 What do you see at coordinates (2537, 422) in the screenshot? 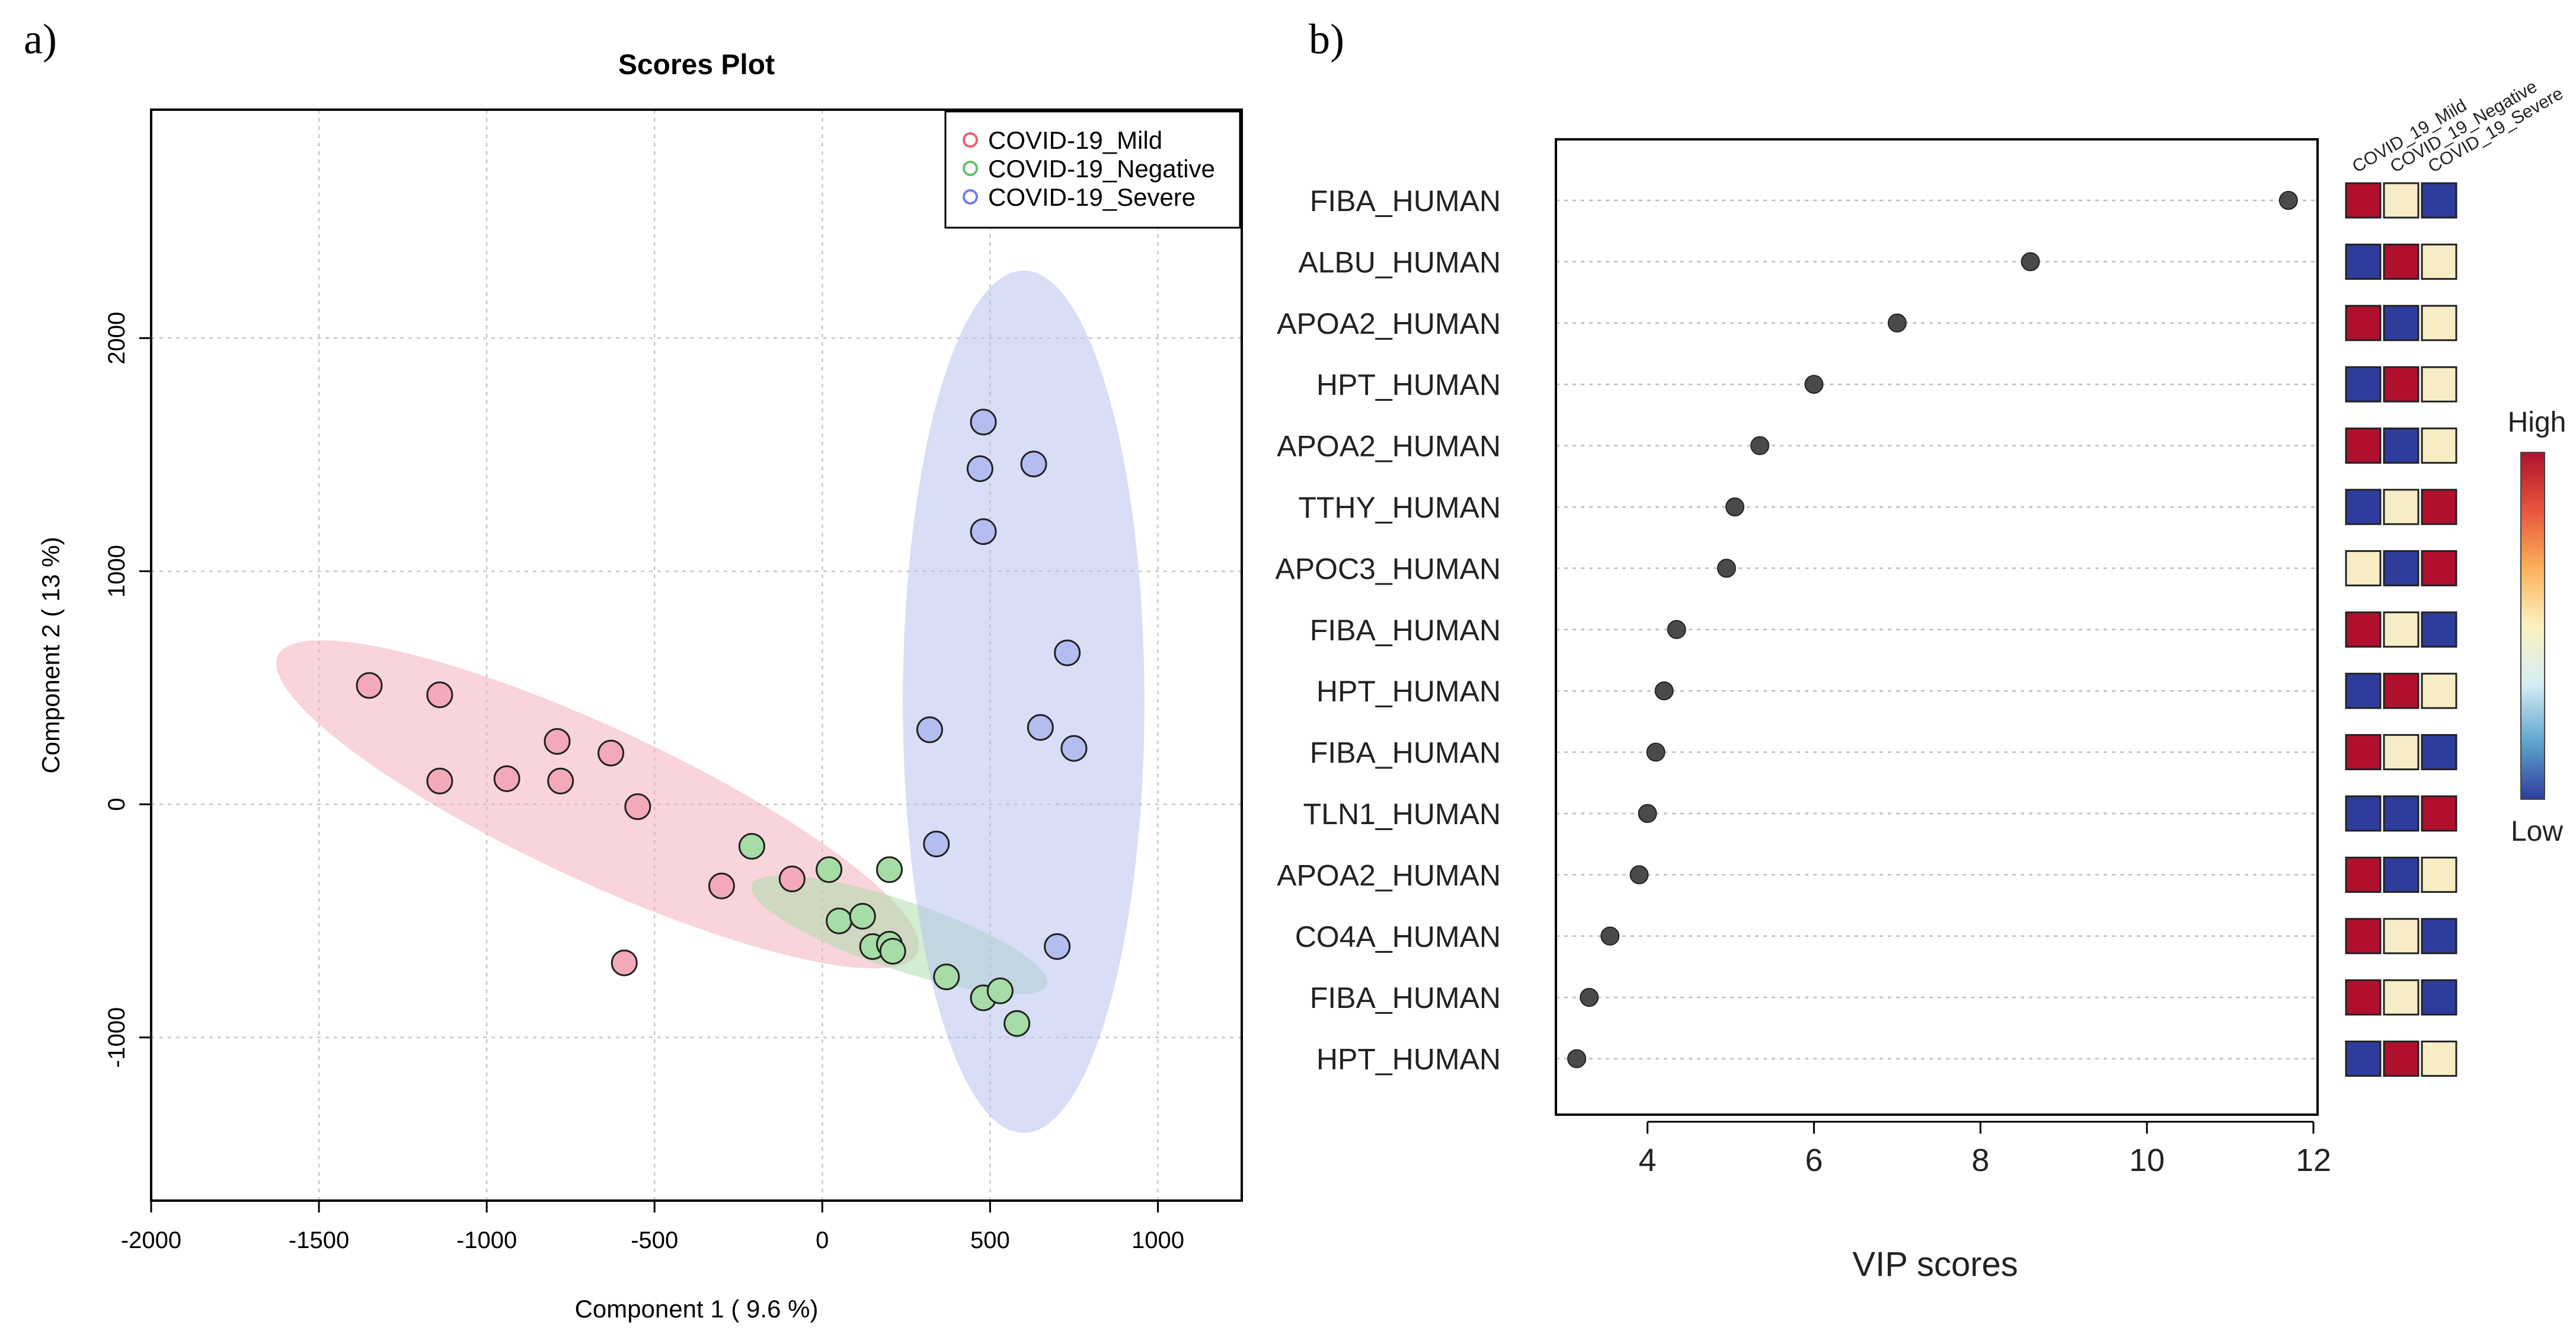
I see `colorbar-high-label: High` at bounding box center [2537, 422].